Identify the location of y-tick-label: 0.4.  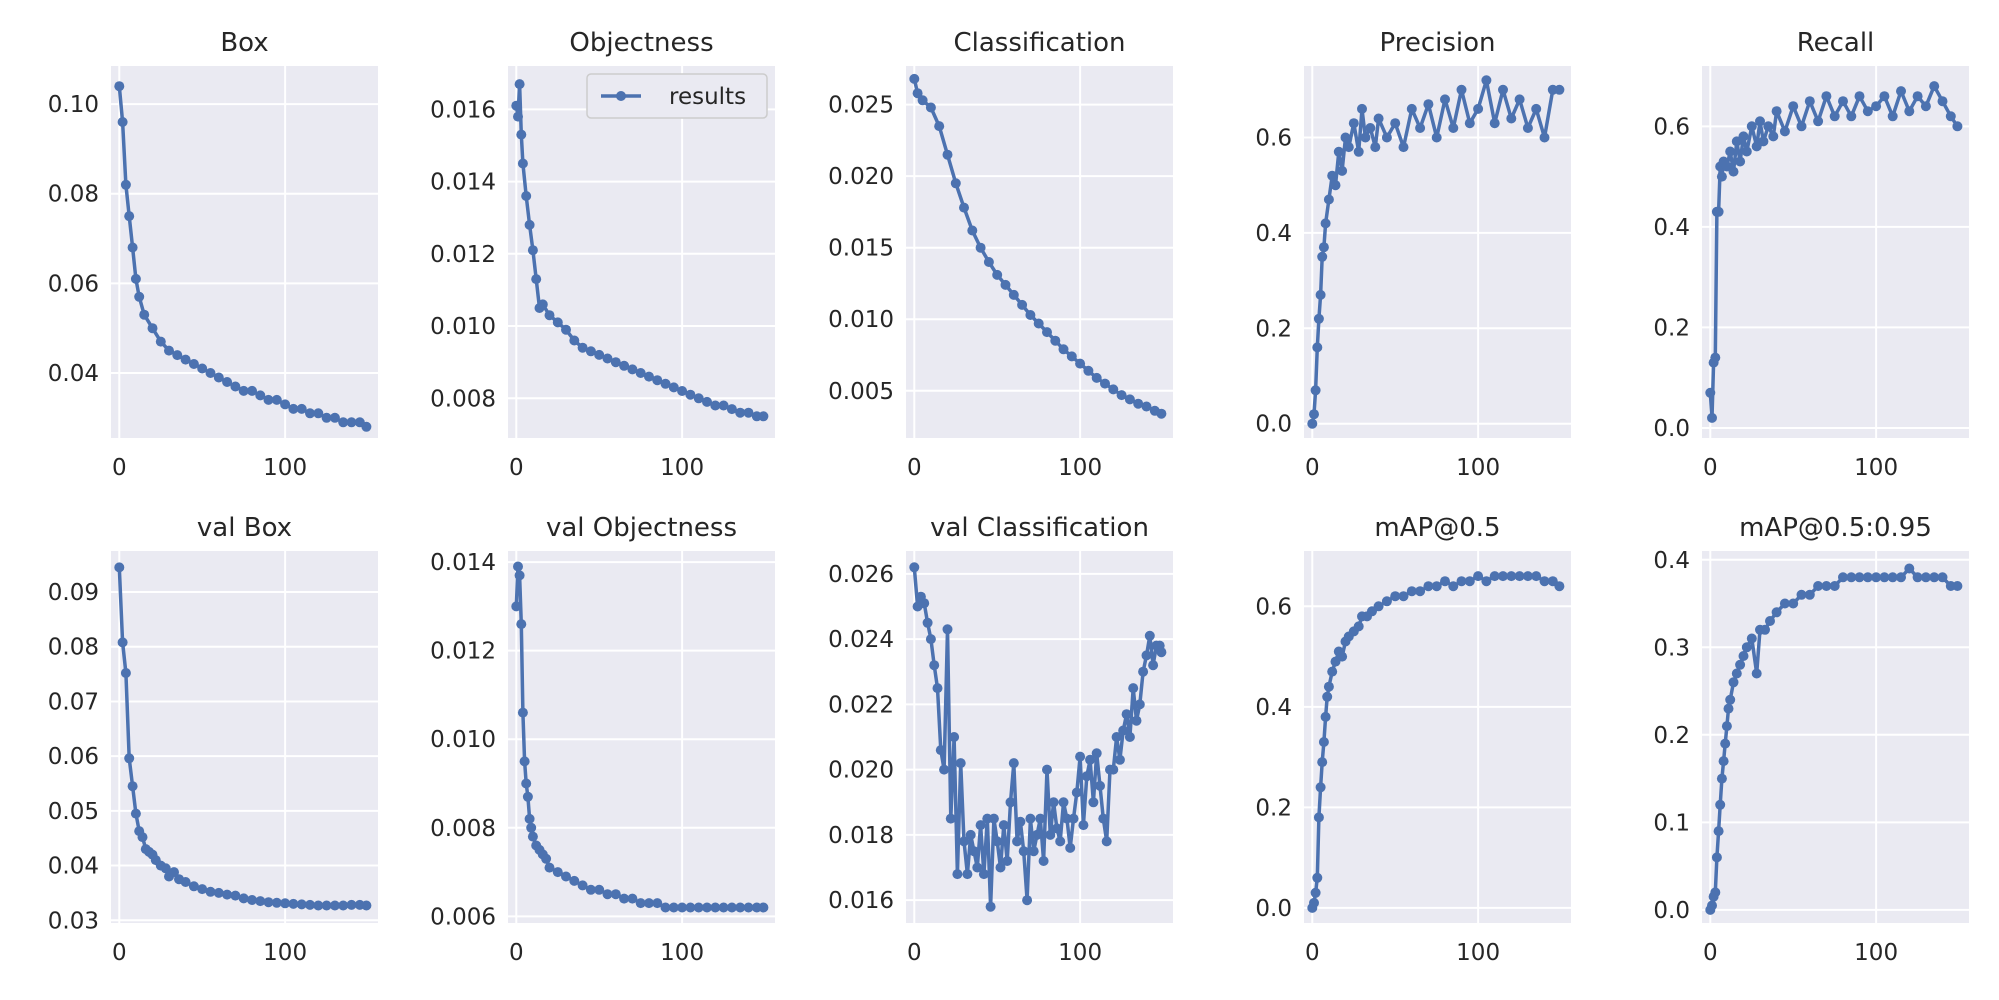
(1671, 228).